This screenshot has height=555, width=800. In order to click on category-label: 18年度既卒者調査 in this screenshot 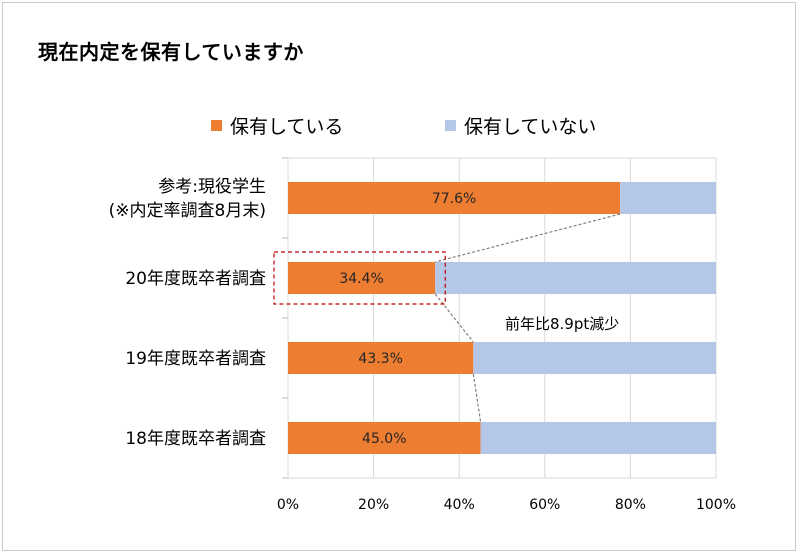, I will do `click(195, 439)`.